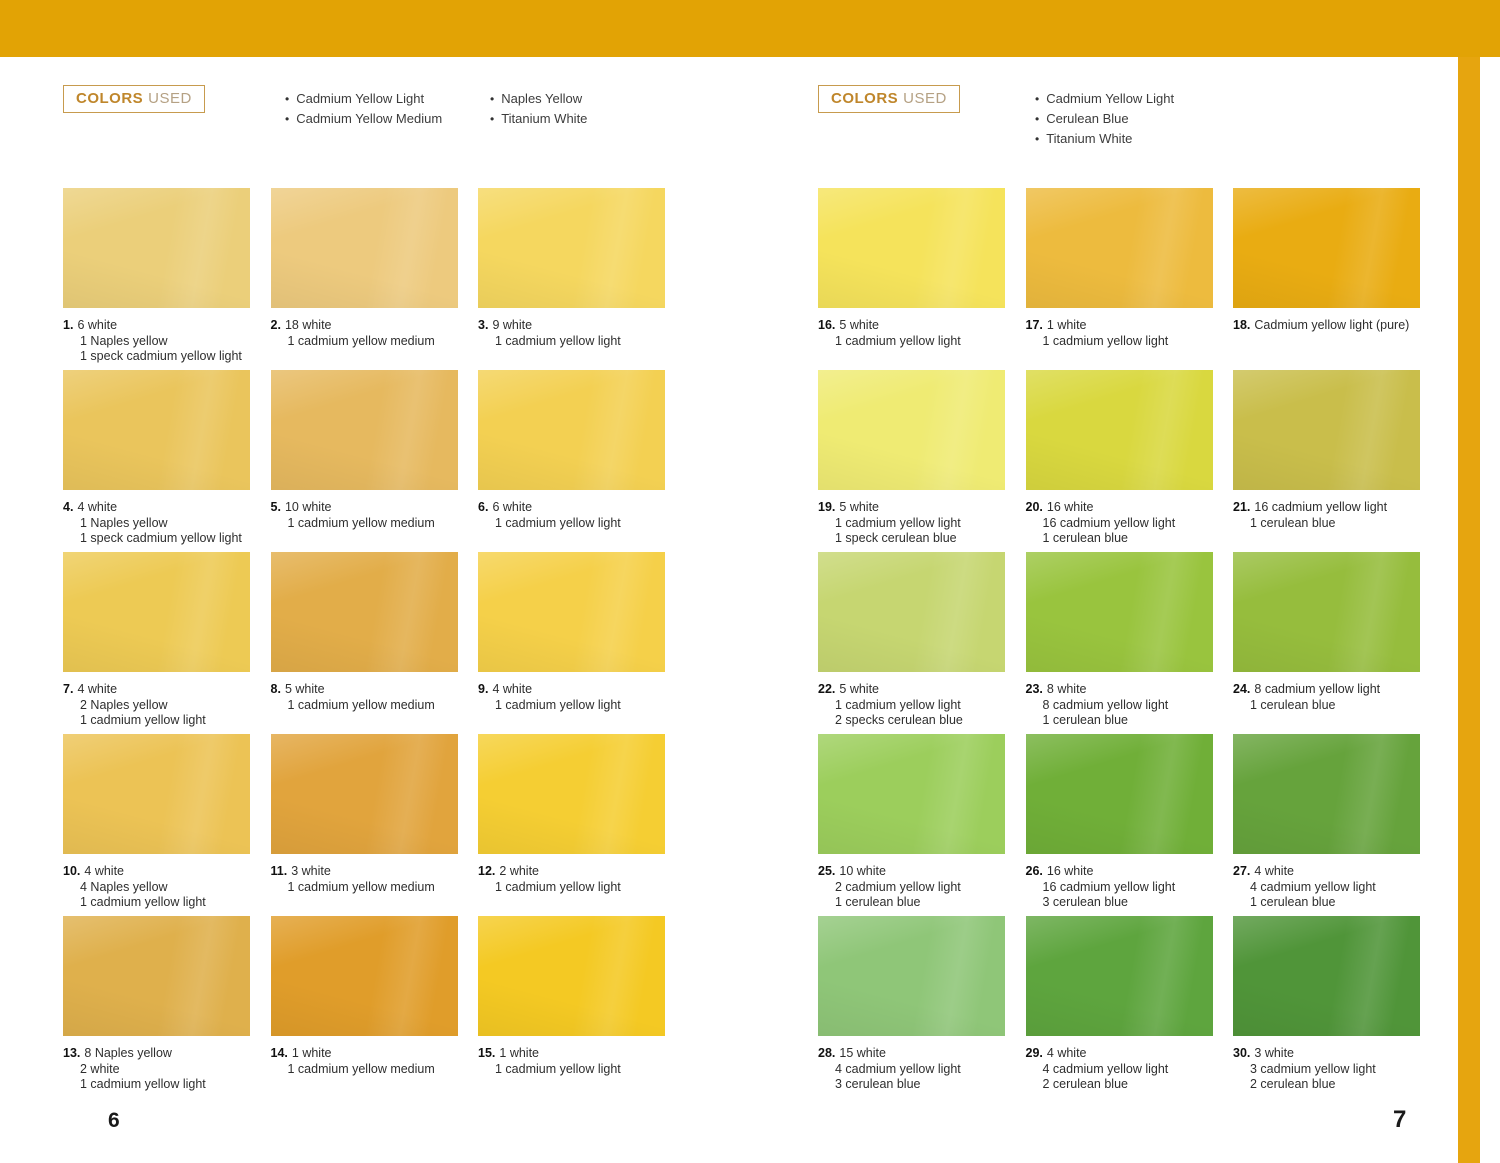 Image resolution: width=1500 pixels, height=1163 pixels. I want to click on color-name: Cadmium Yellow Light, so click(1110, 98).